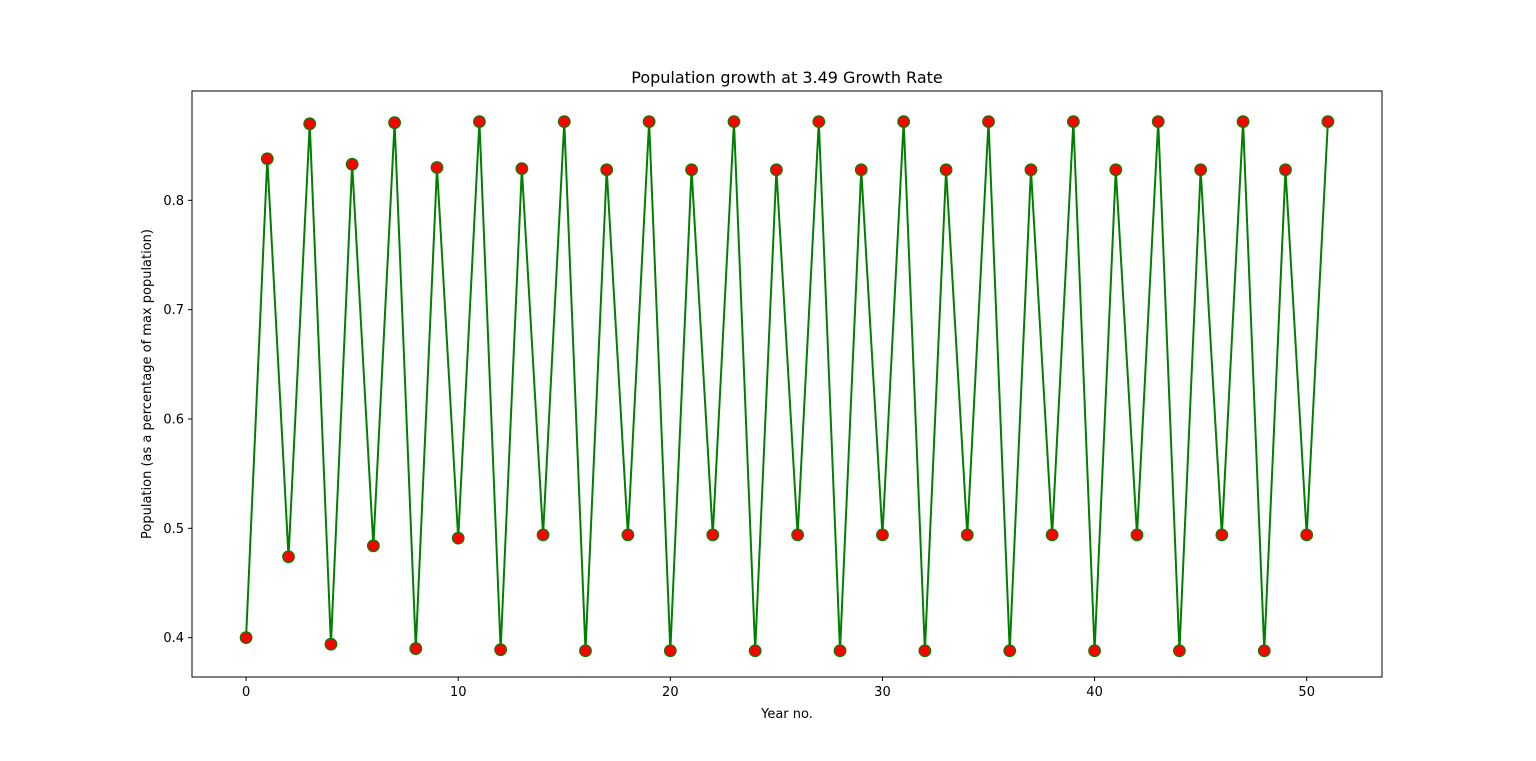  What do you see at coordinates (173, 529) in the screenshot?
I see `y-tick-label: 0.5` at bounding box center [173, 529].